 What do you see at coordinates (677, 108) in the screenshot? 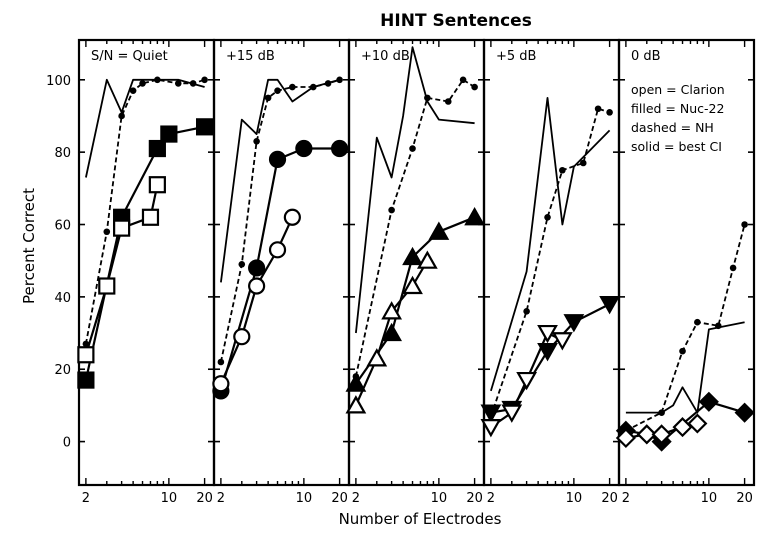
I see `legend-entry: filled = Nuc-22` at bounding box center [677, 108].